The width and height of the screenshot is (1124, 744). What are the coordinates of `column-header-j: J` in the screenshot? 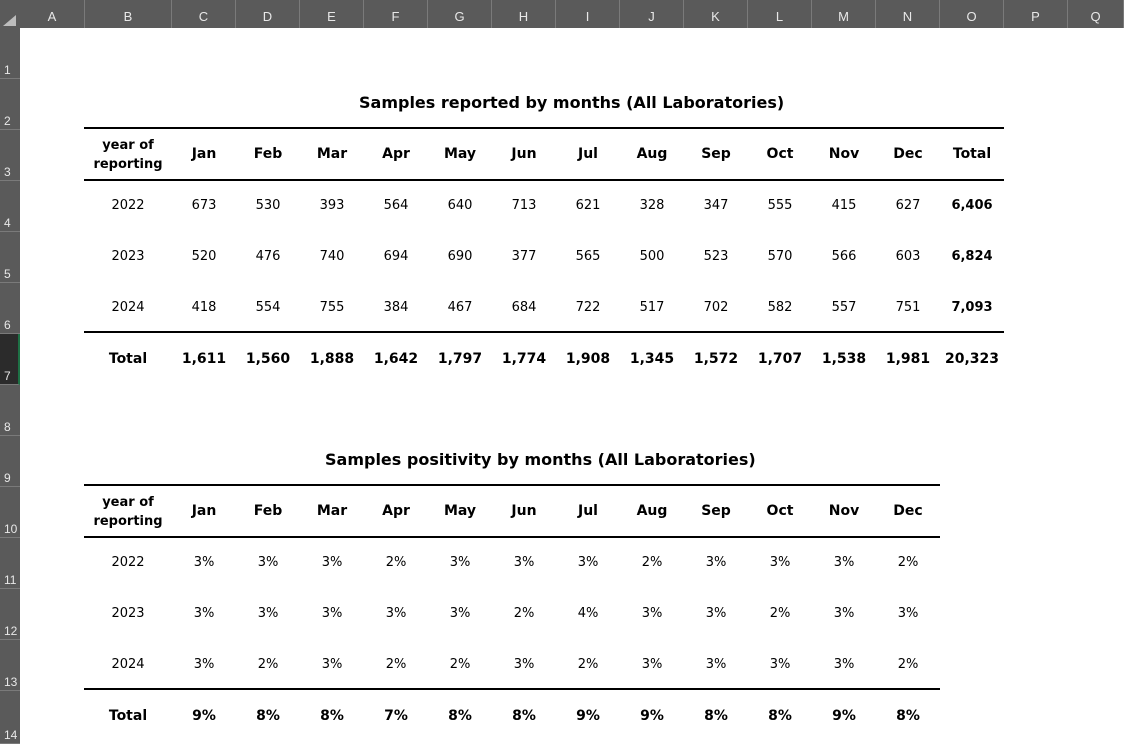 It's located at (652, 14).